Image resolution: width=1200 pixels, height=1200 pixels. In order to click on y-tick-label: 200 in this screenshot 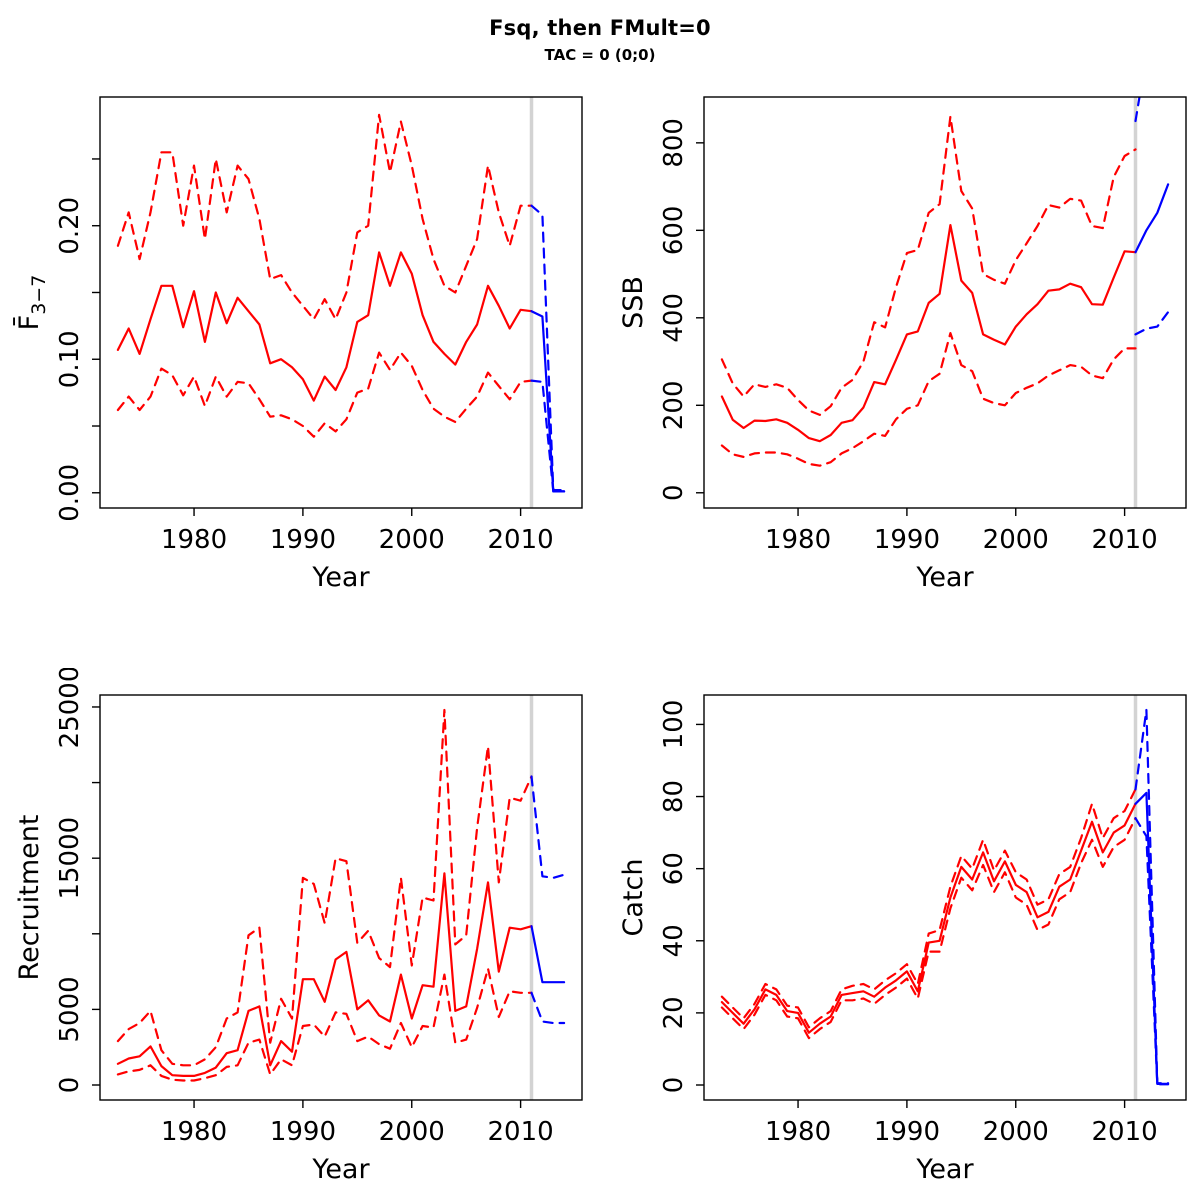, I will do `click(674, 405)`.